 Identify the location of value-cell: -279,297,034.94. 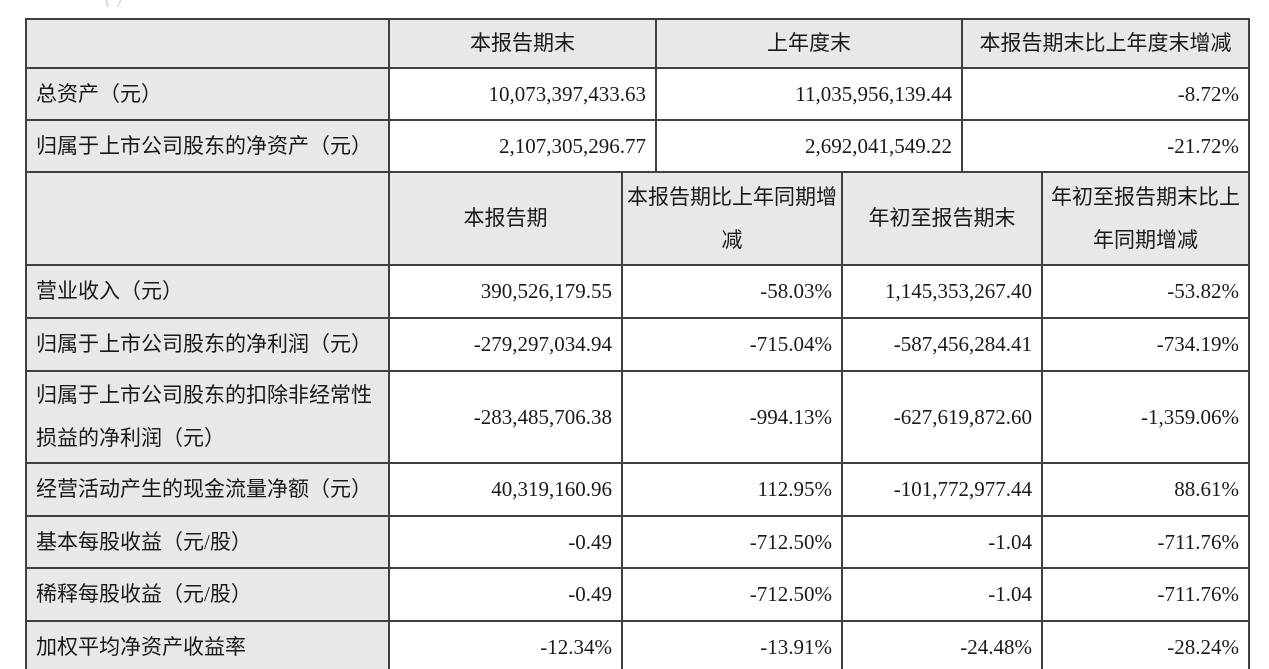
(505, 344).